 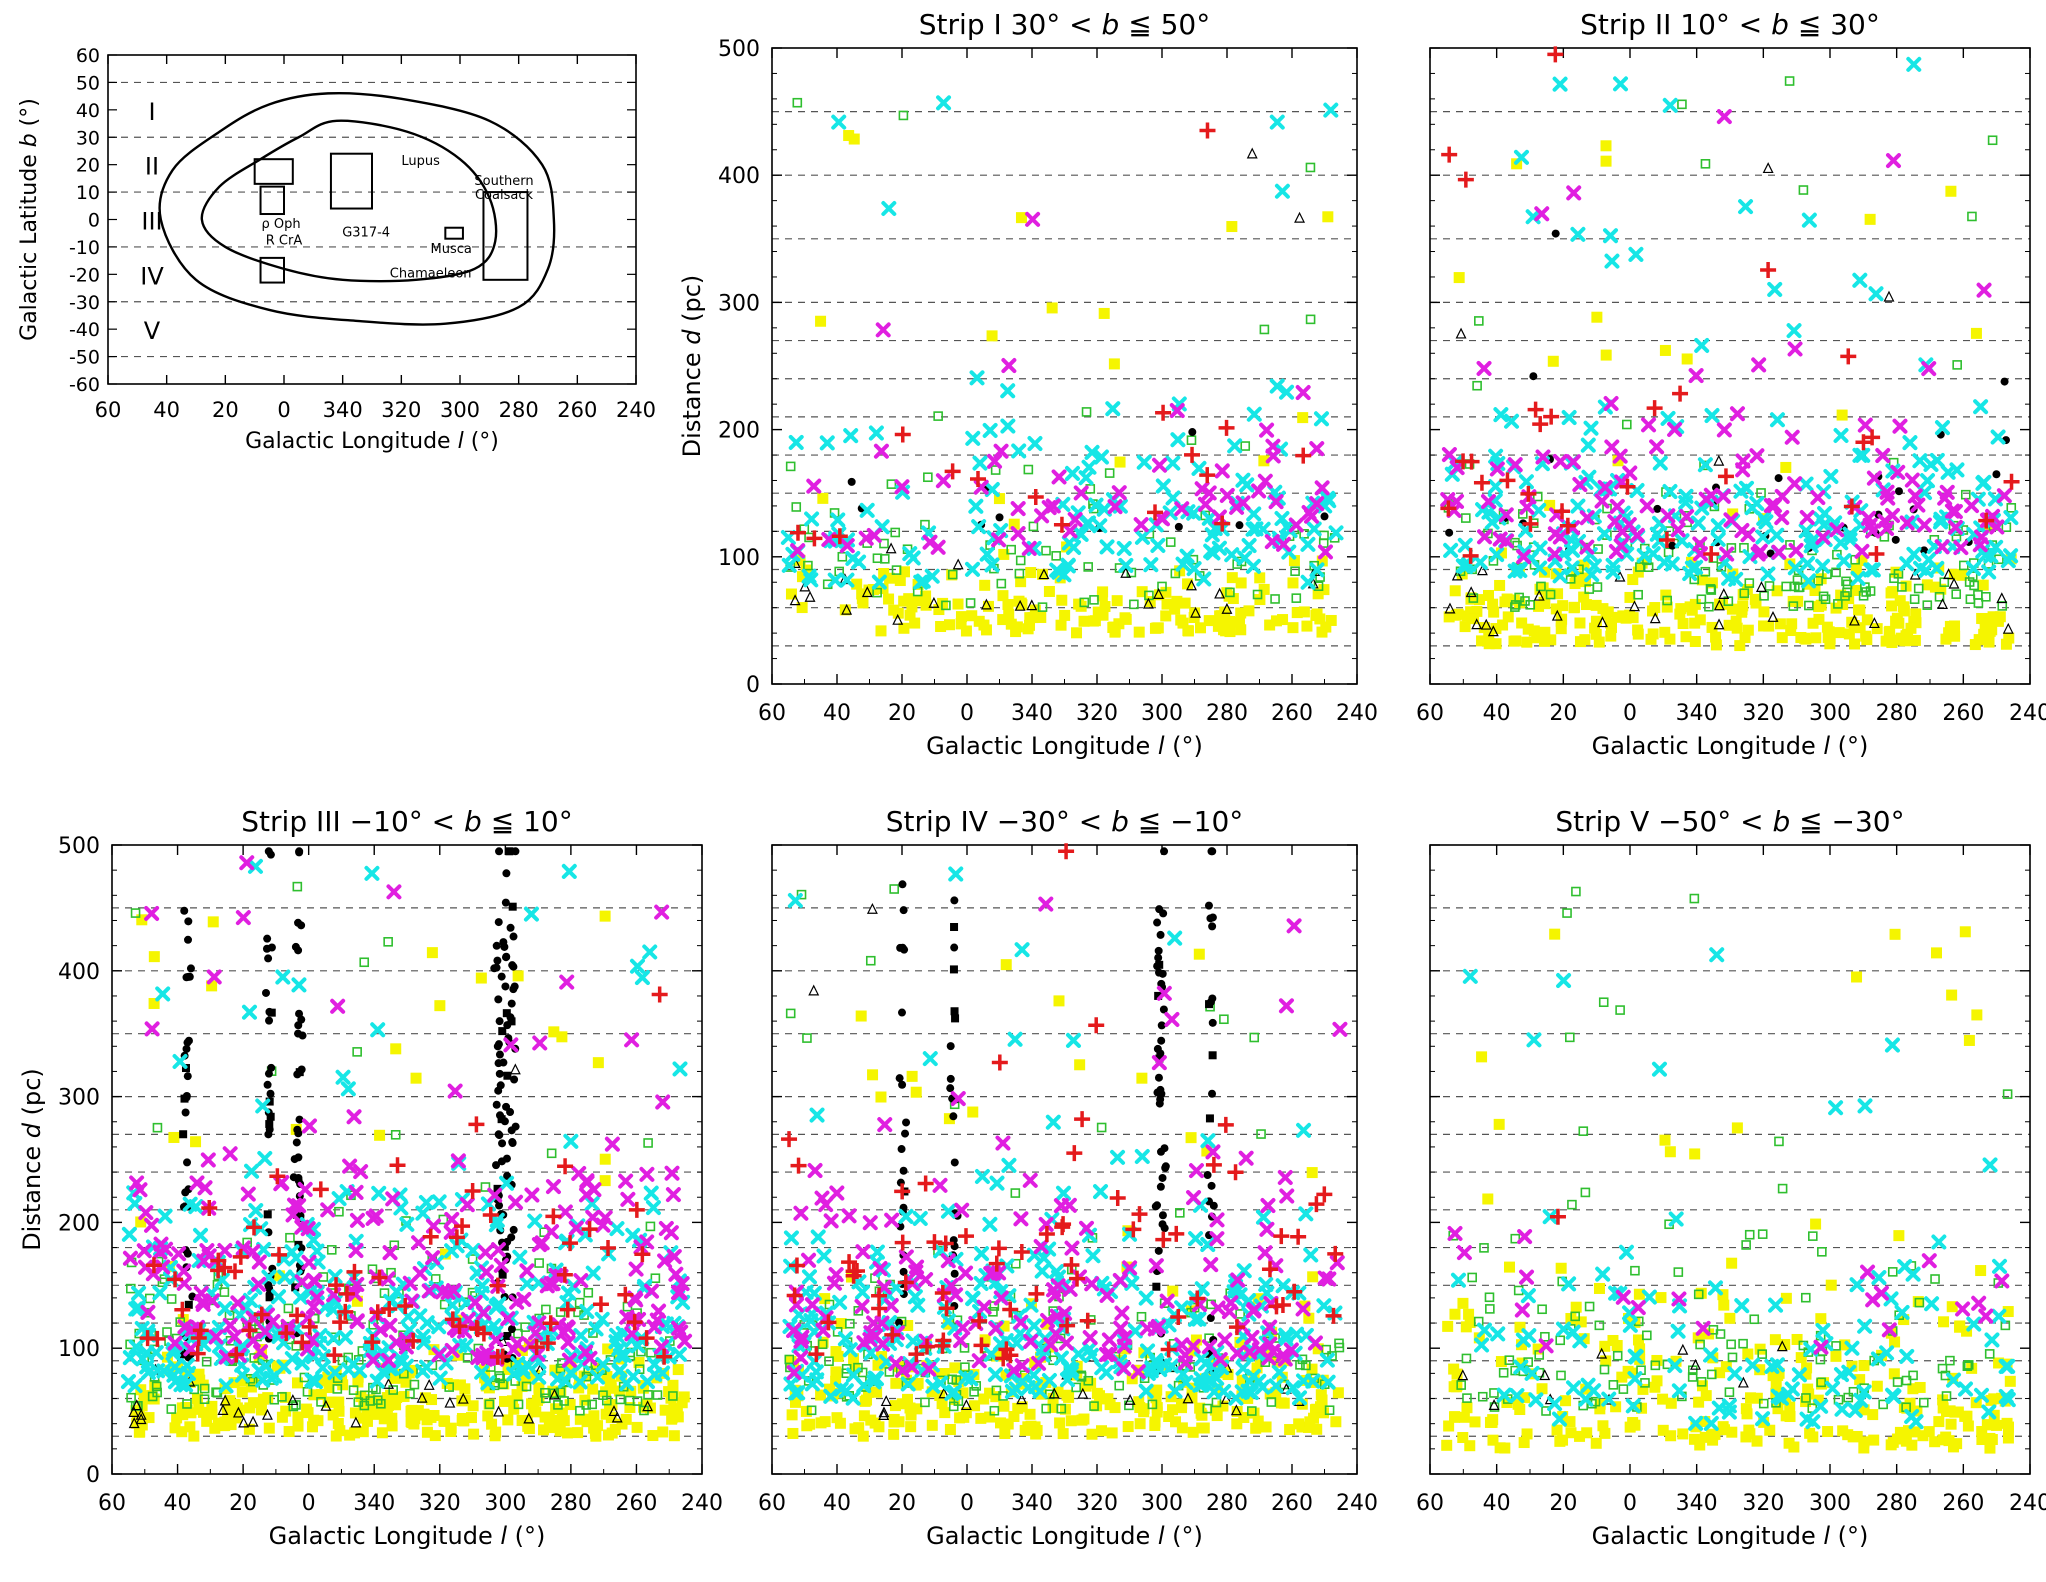 What do you see at coordinates (84, 358) in the screenshot?
I see `y-tick-label: -50` at bounding box center [84, 358].